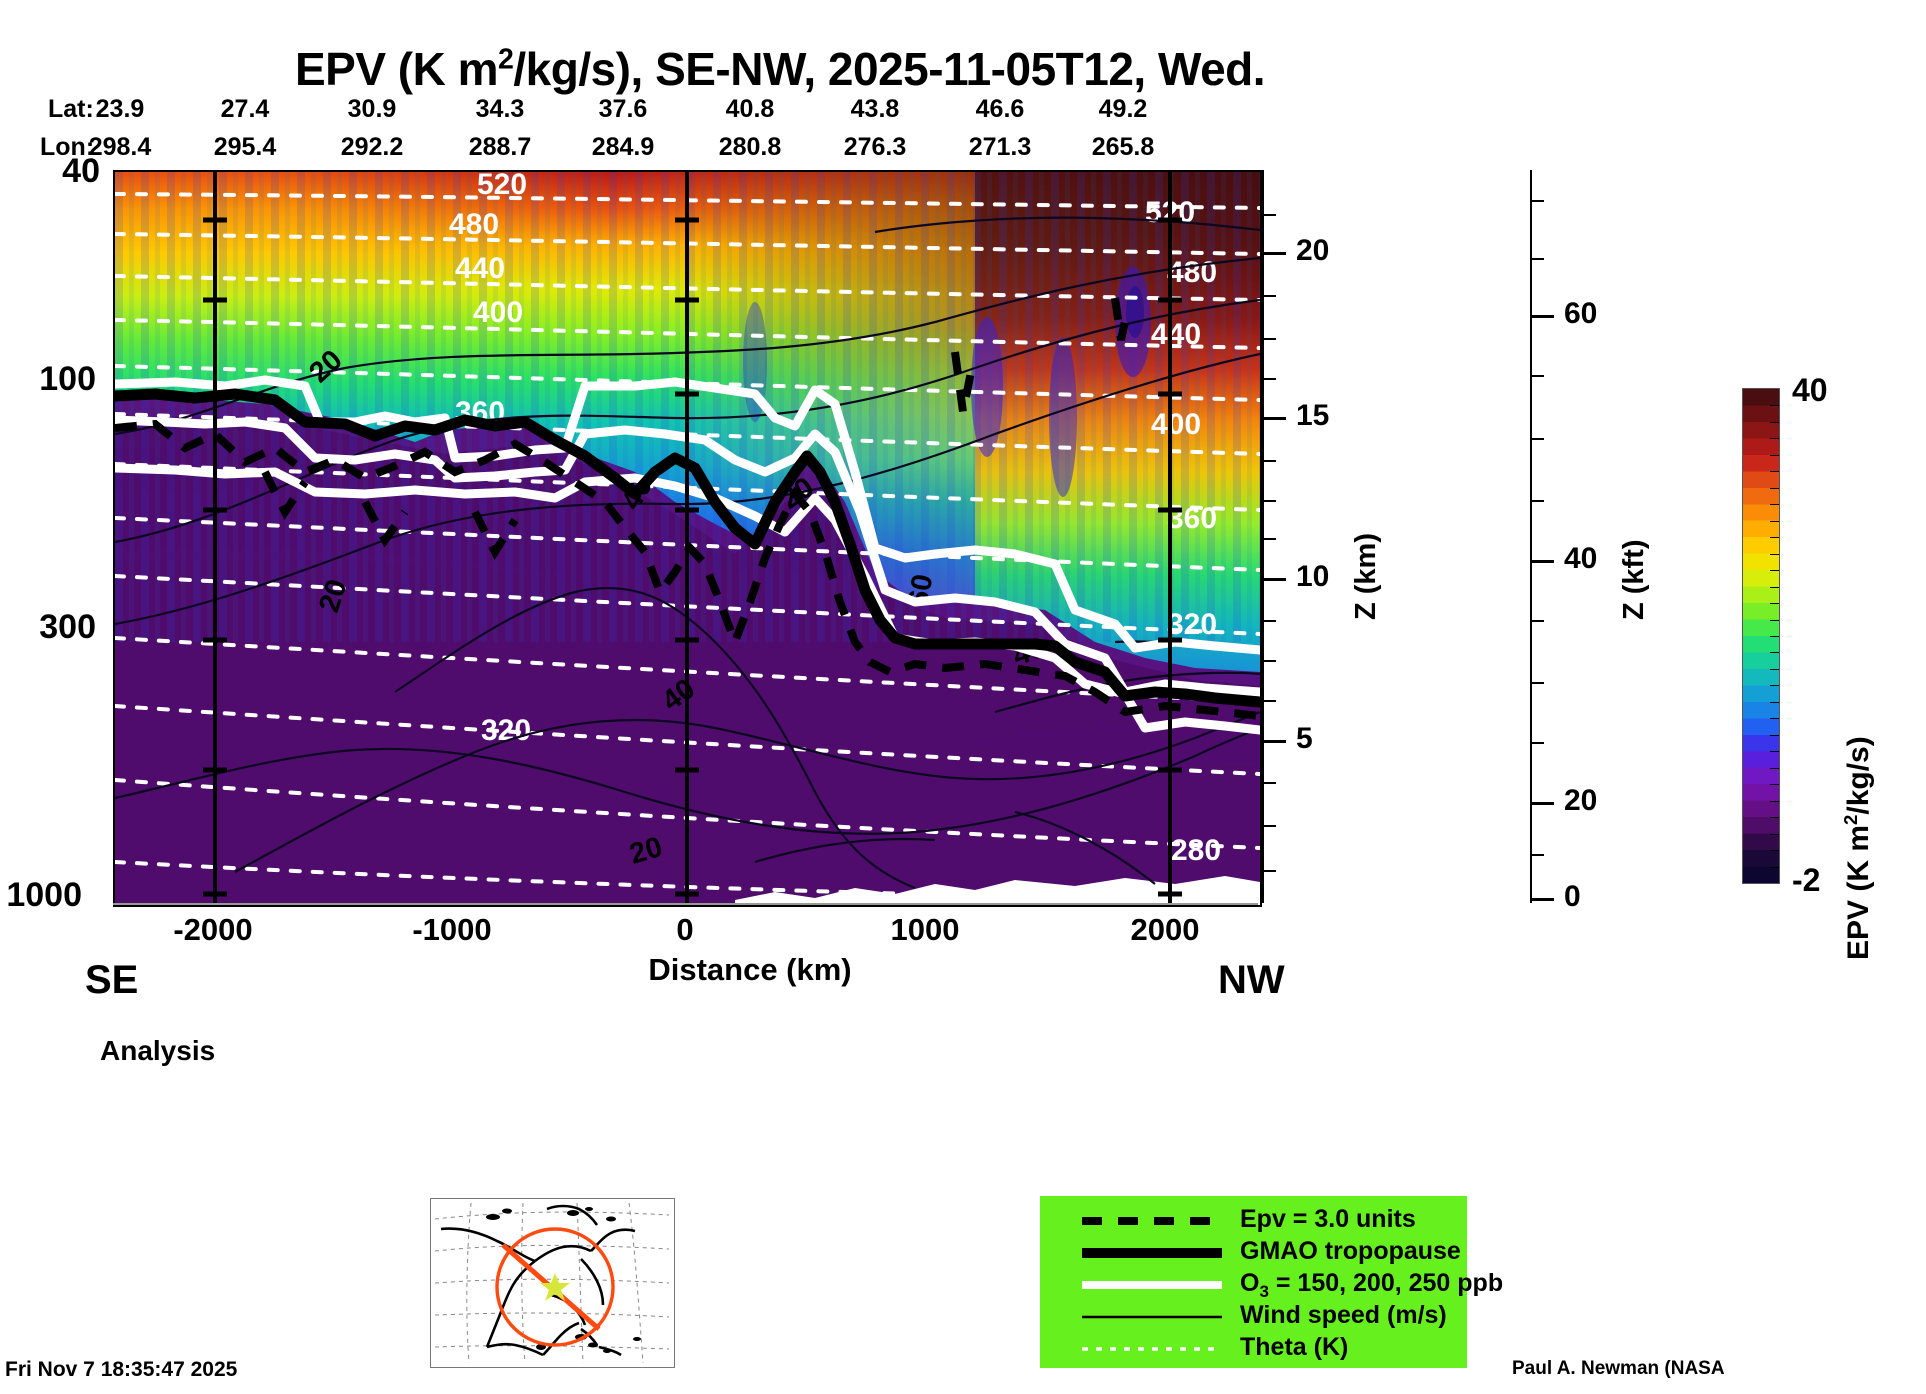  What do you see at coordinates (685, 904) in the screenshot?
I see `x-axis-rule` at bounding box center [685, 904].